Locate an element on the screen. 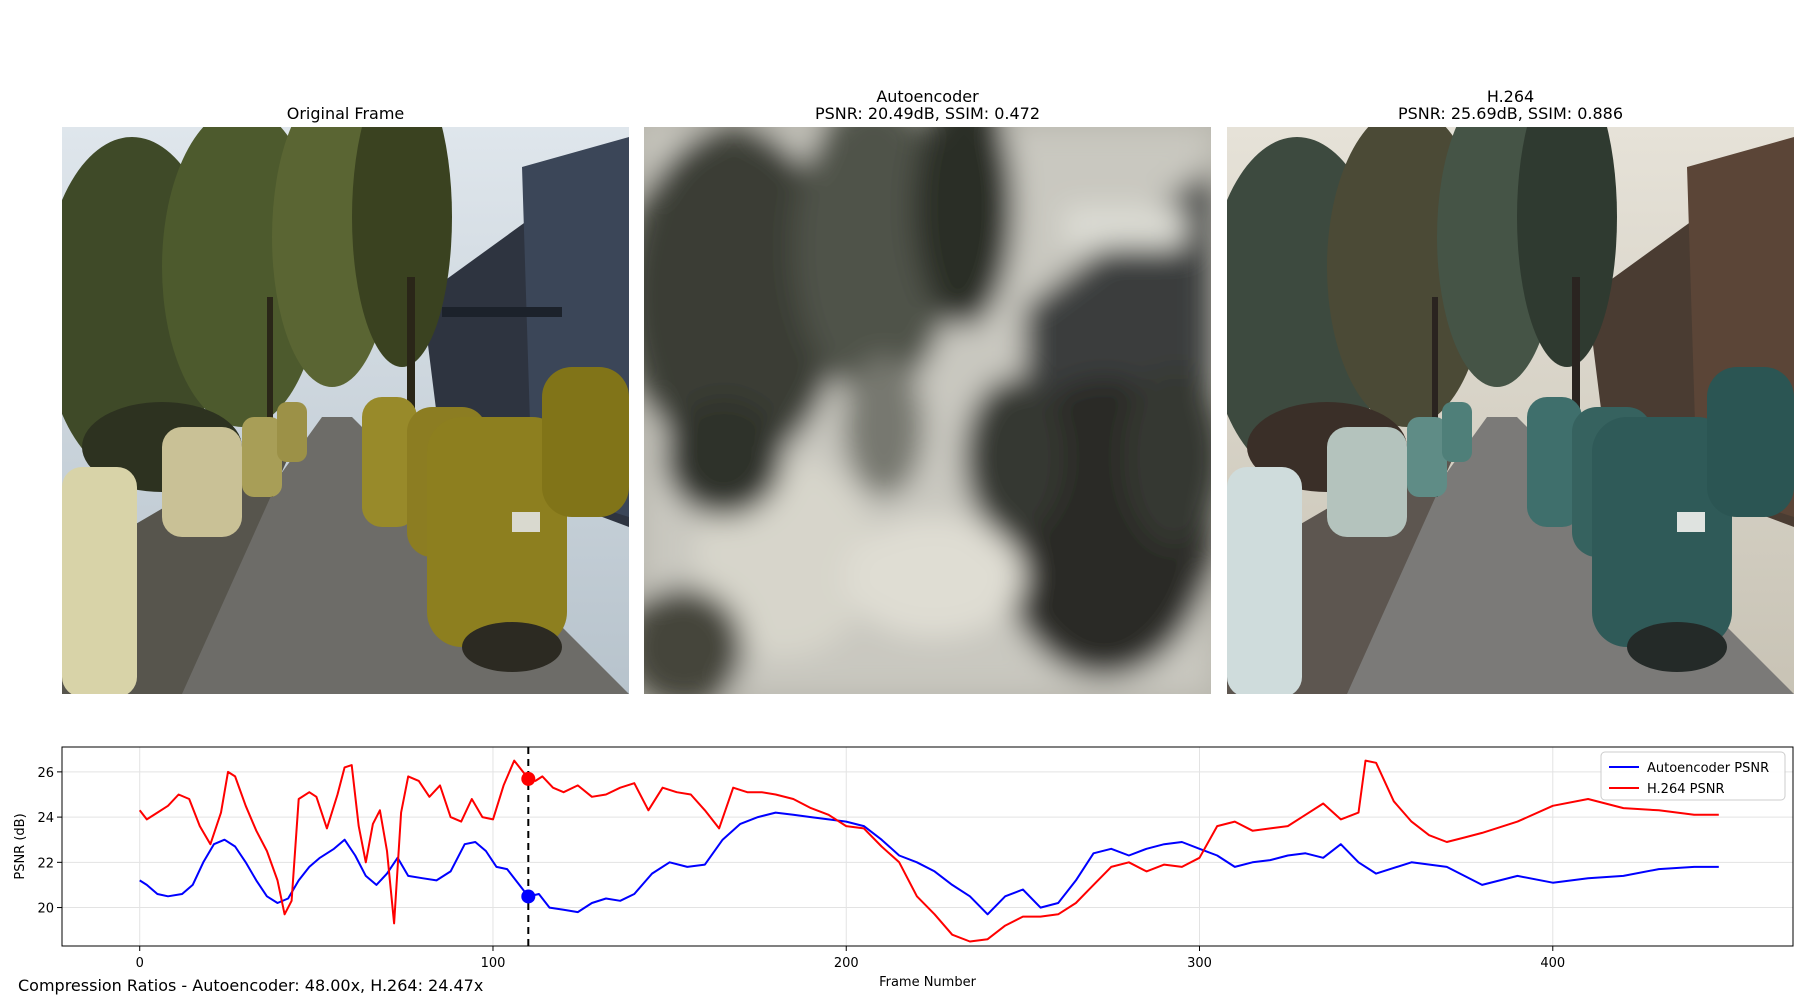 The width and height of the screenshot is (1800, 1000). y-tick-label: 26 is located at coordinates (45, 773).